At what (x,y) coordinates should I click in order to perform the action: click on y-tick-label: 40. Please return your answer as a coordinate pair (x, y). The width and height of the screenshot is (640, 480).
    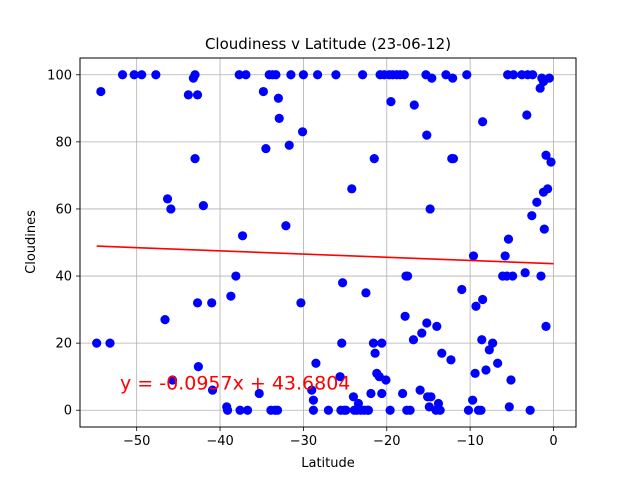
    Looking at the image, I should click on (63, 277).